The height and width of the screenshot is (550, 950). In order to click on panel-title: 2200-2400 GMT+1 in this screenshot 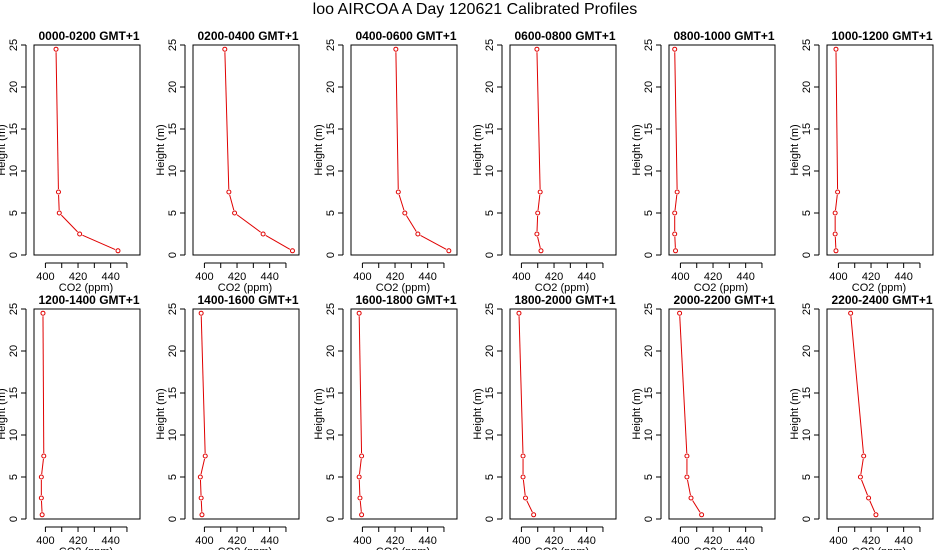, I will do `click(881, 300)`.